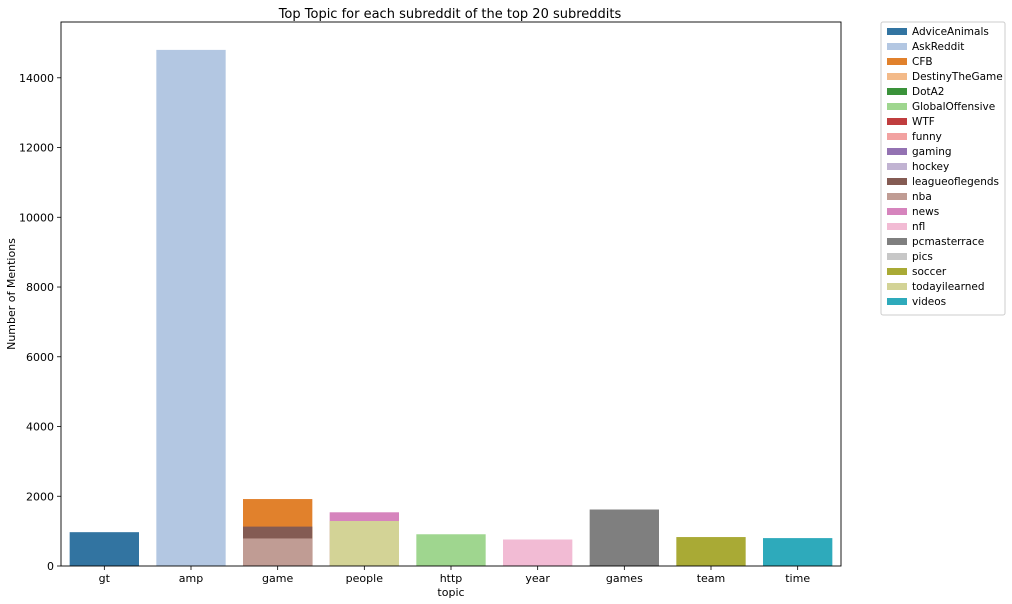 This screenshot has height=604, width=1012. I want to click on x-tick-label: game, so click(277, 578).